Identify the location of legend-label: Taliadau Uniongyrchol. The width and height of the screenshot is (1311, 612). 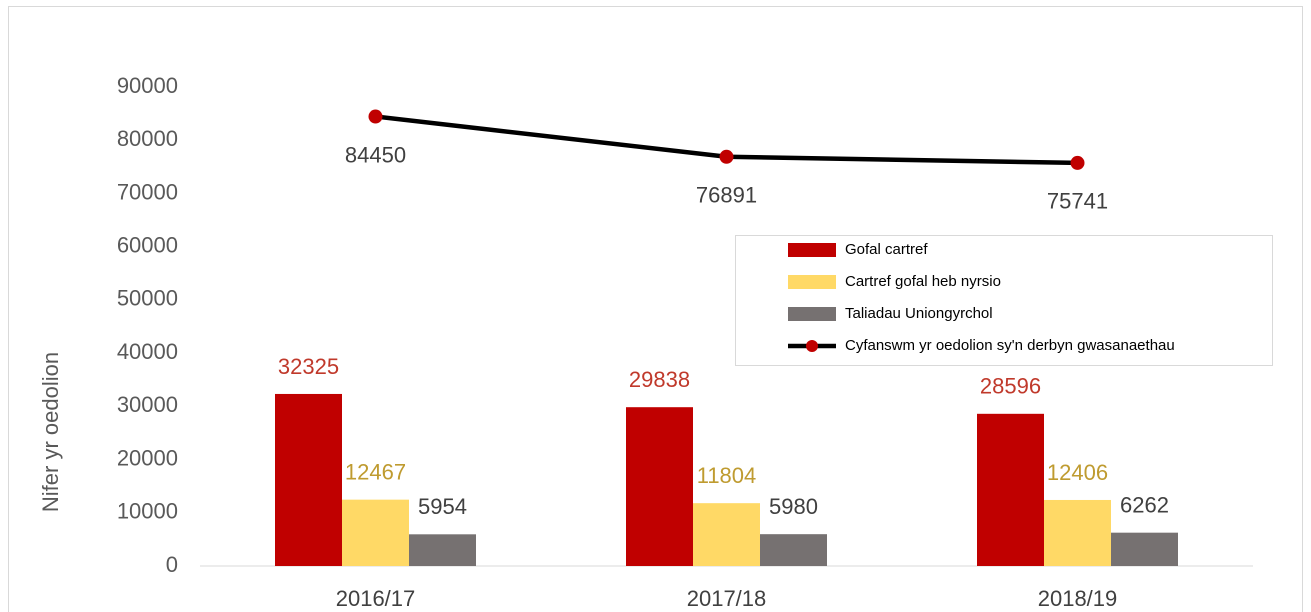
(919, 313).